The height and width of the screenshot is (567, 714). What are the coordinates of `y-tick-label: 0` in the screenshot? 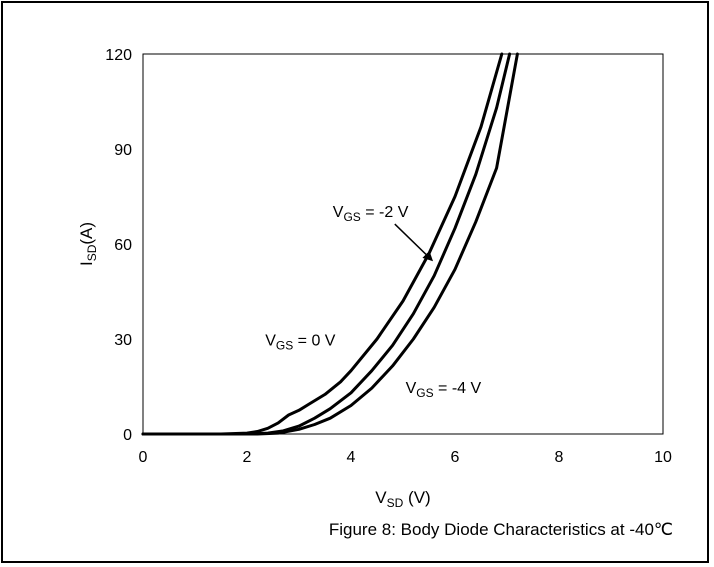 It's located at (127, 435).